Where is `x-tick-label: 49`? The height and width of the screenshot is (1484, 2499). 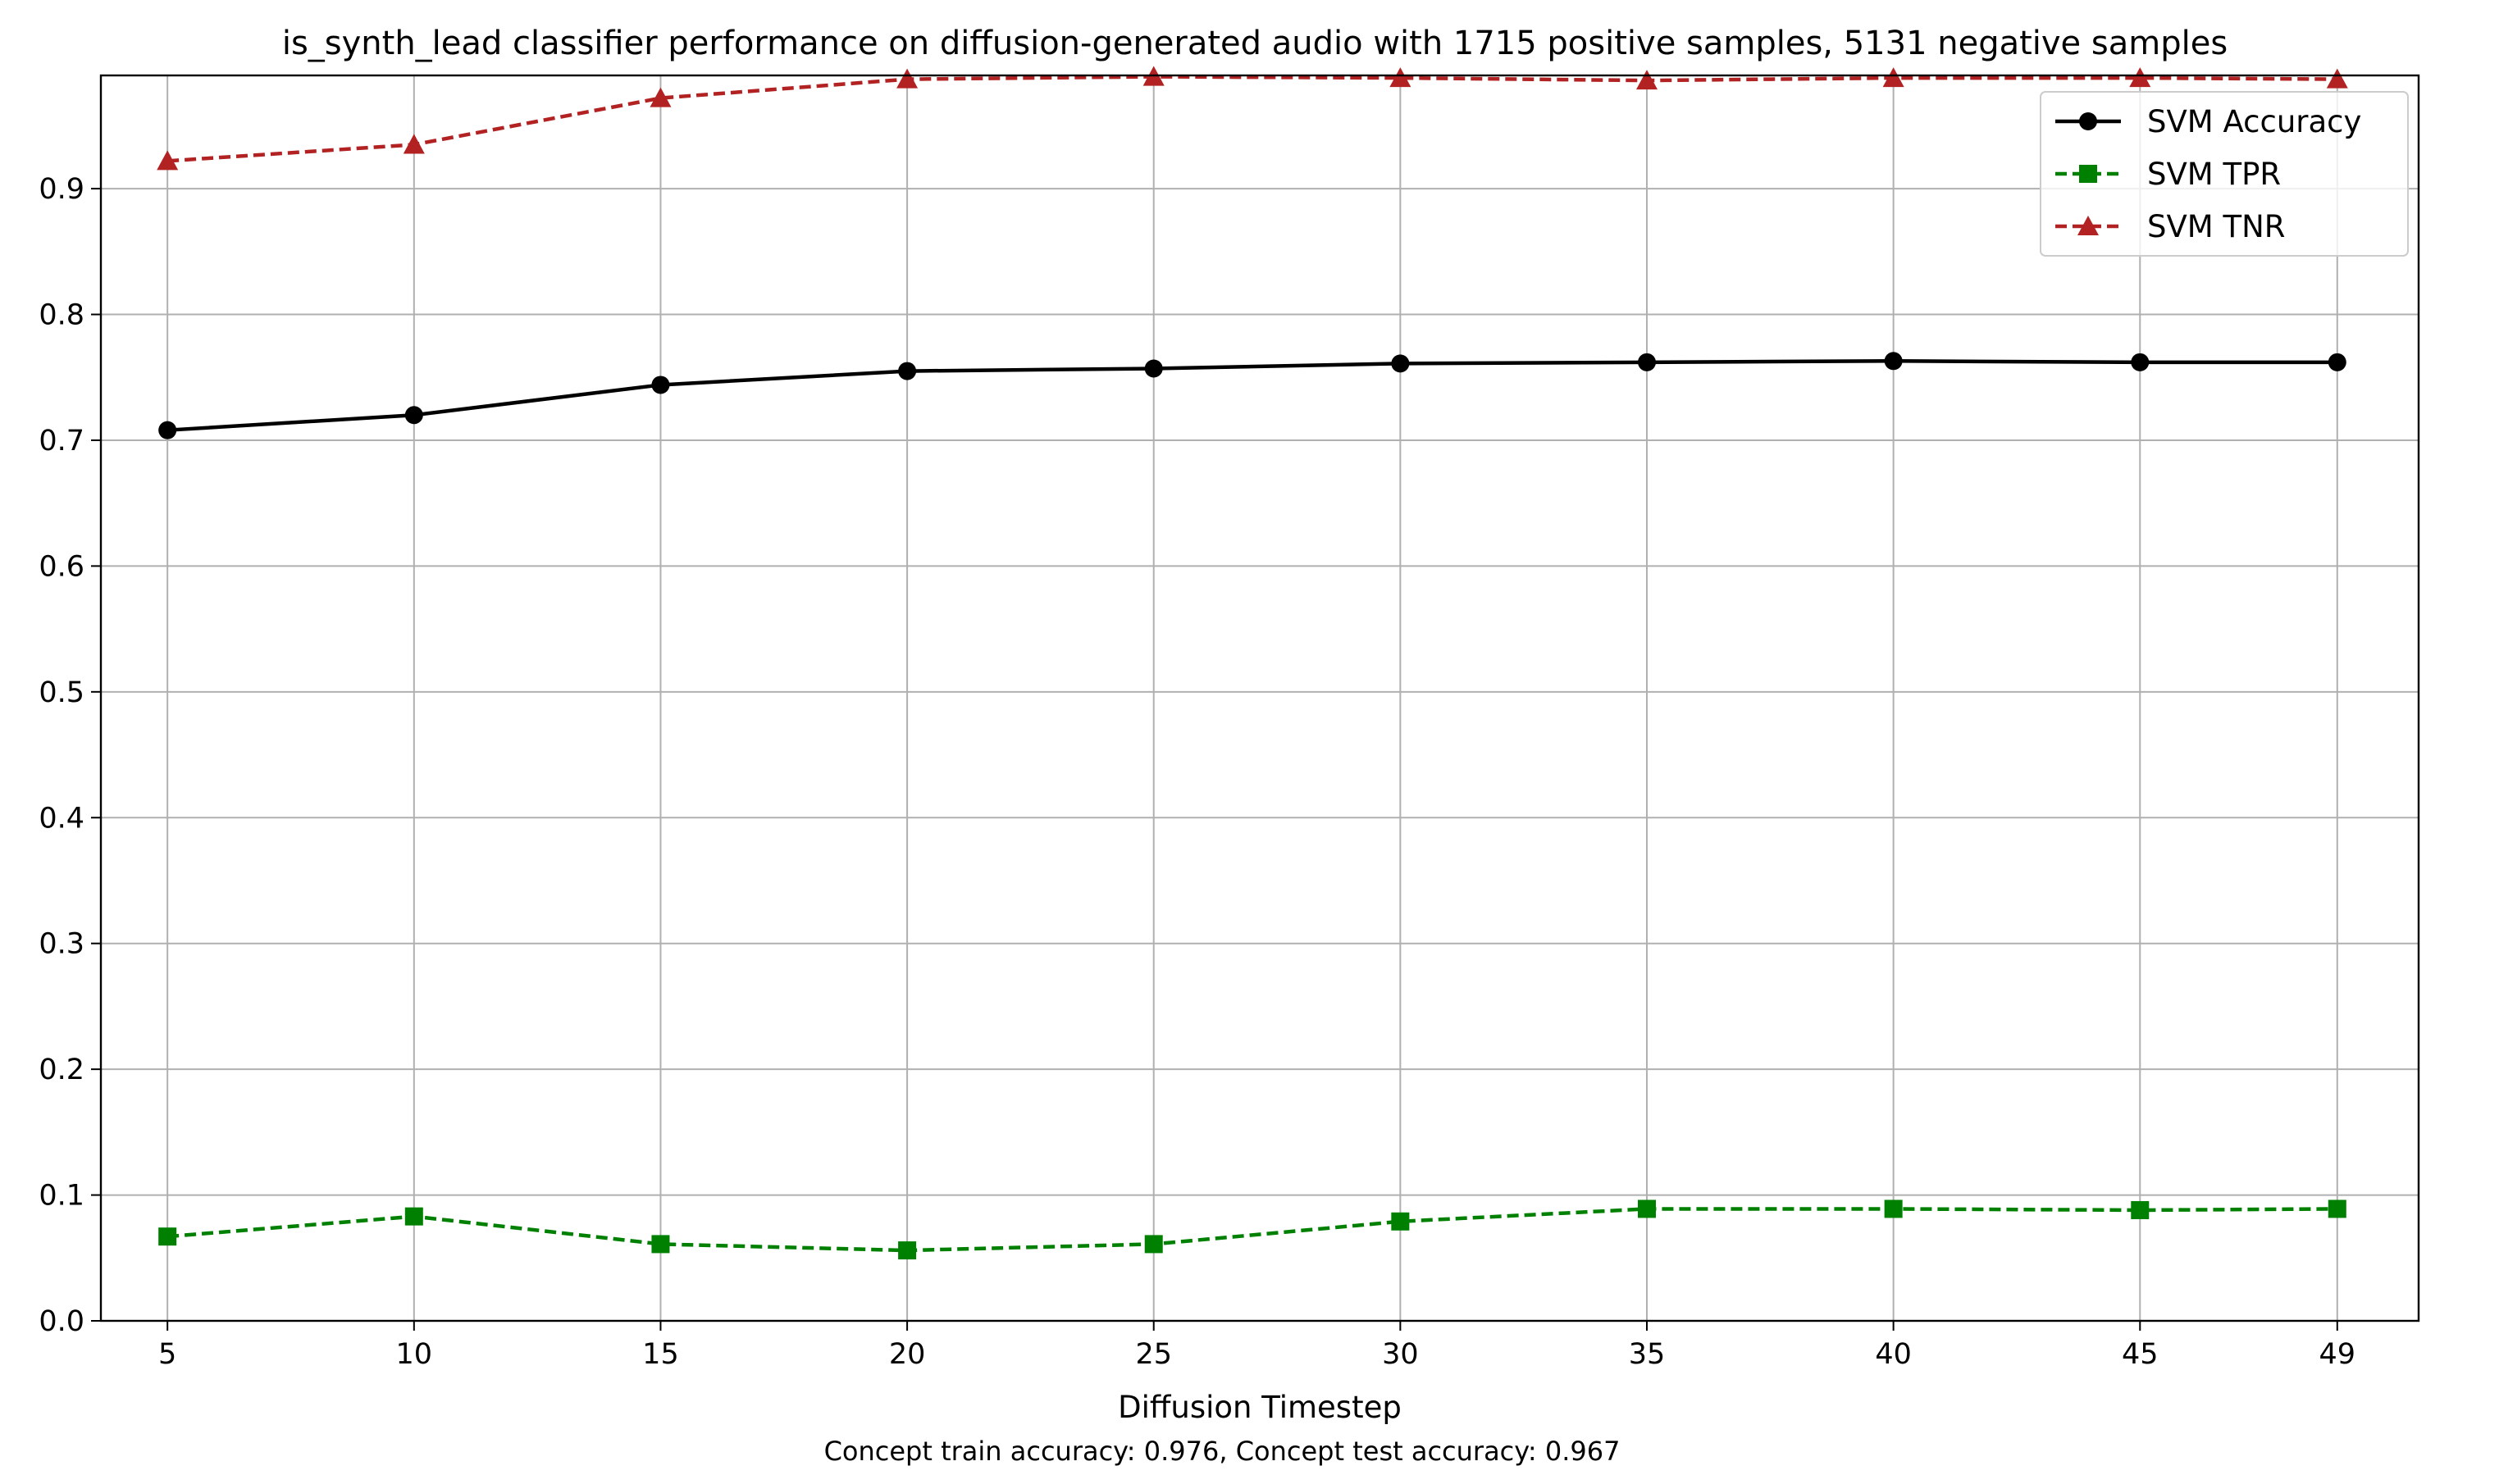 x-tick-label: 49 is located at coordinates (2337, 1354).